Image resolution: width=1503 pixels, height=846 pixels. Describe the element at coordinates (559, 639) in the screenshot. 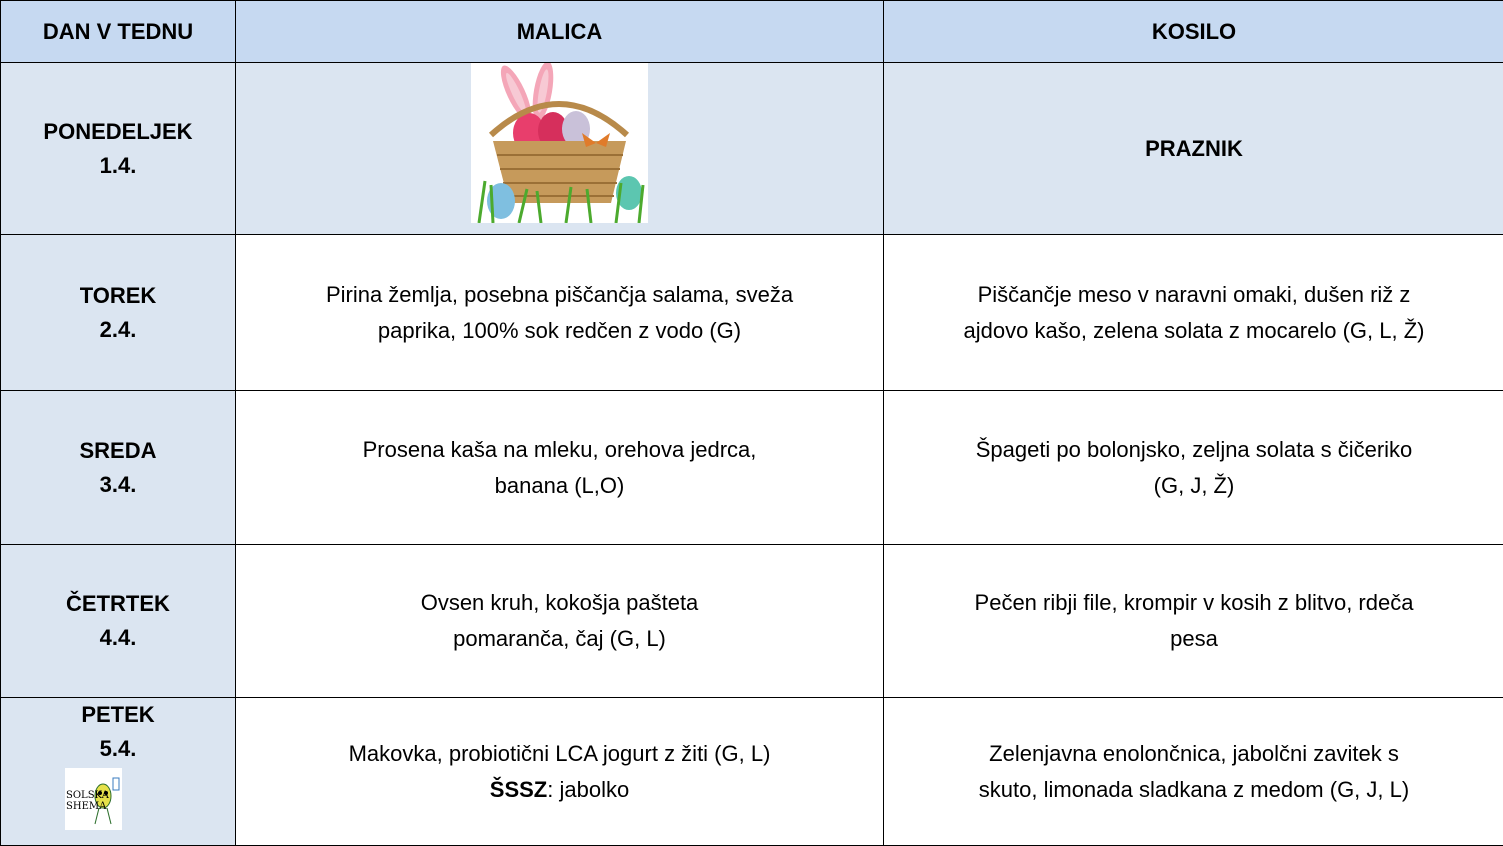

I see `malica-text: pomaranča, čaj (G, L)` at that location.